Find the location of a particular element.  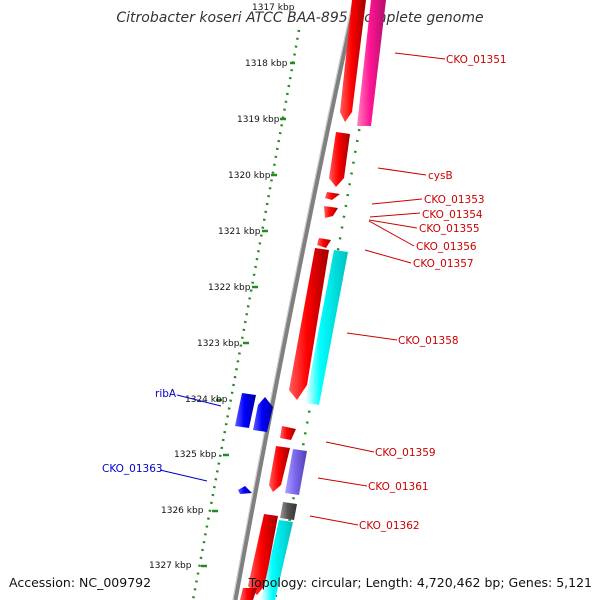

gene-feature-purple is located at coordinates (296, 472).